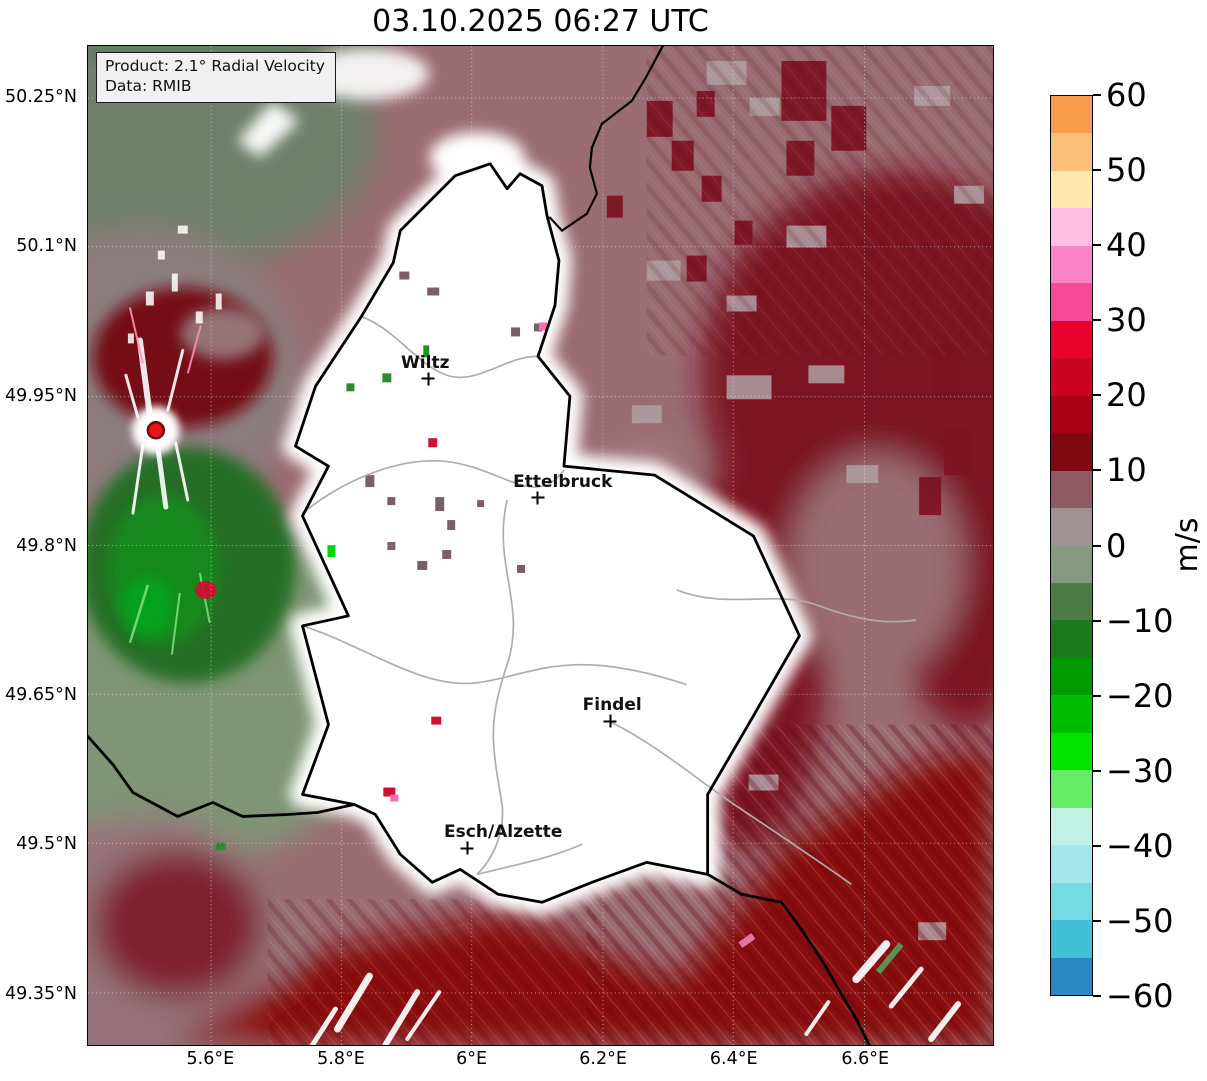 This screenshot has height=1081, width=1207. I want to click on colorbar-scale, so click(1071, 545).